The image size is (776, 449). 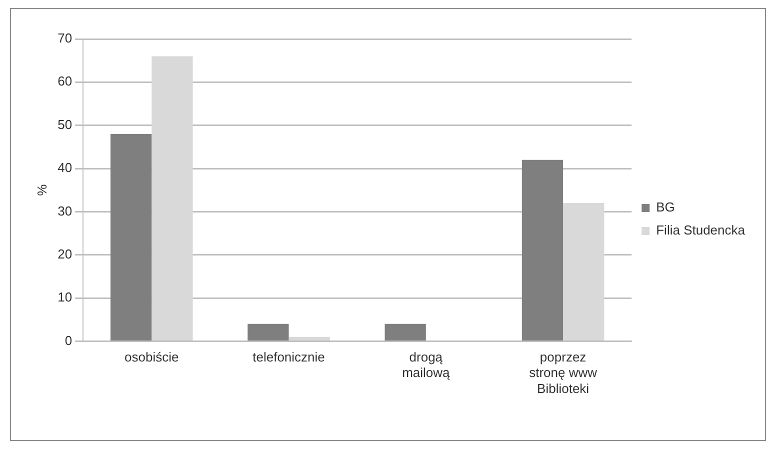 What do you see at coordinates (65, 210) in the screenshot?
I see `y-tick-label: 30` at bounding box center [65, 210].